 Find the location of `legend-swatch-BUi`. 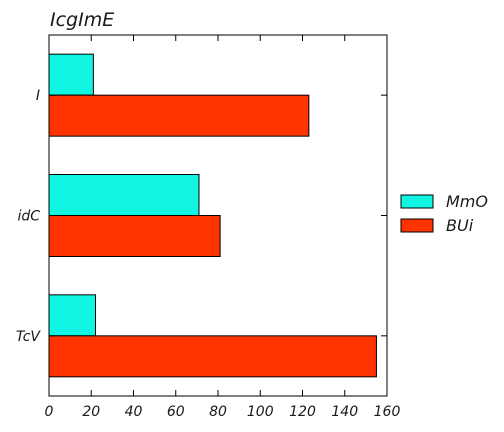

legend-swatch-BUi is located at coordinates (417, 225).